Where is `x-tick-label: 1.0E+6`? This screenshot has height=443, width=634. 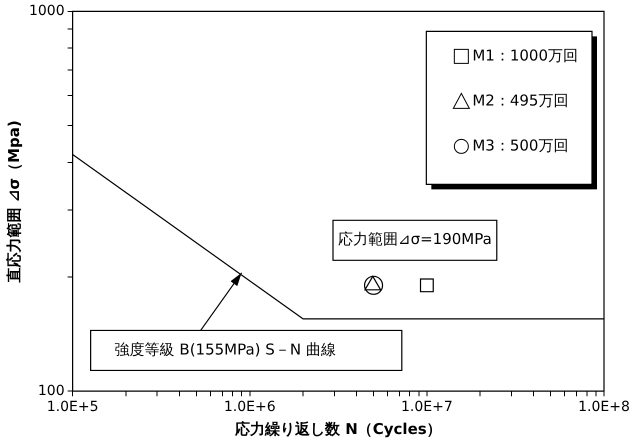
x-tick-label: 1.0E+6 is located at coordinates (250, 407).